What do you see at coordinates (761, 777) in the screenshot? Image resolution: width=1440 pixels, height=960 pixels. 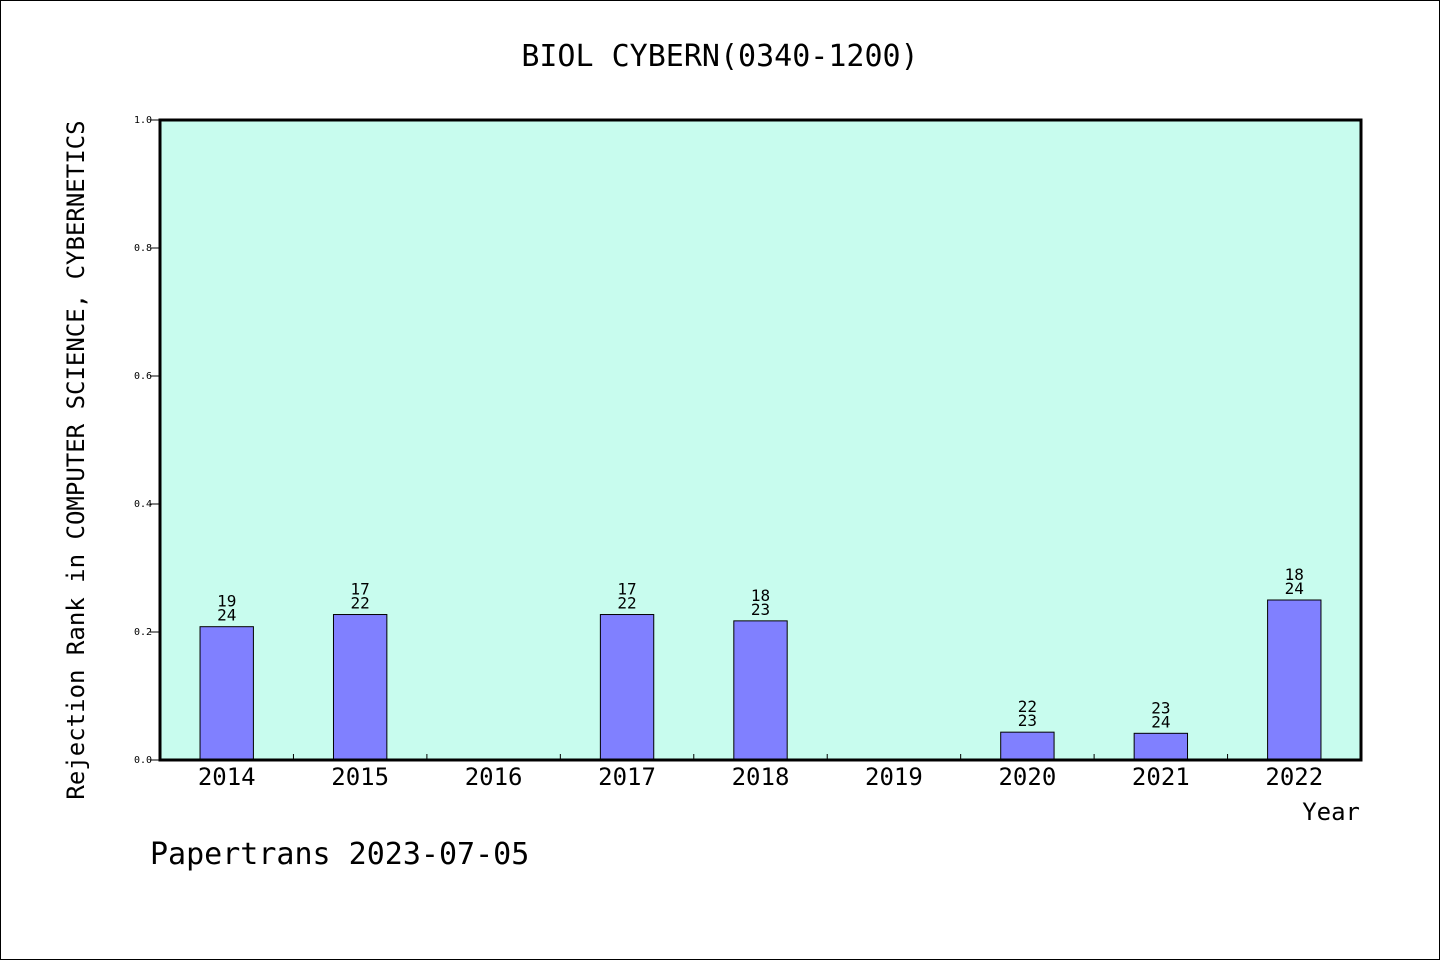 I see `x-tick-label: 2018` at bounding box center [761, 777].